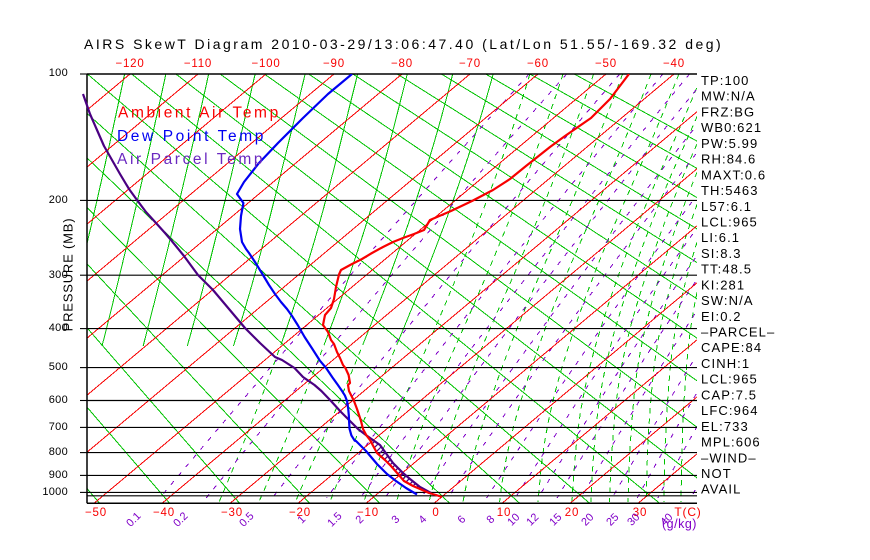 This screenshot has height=560, width=870. What do you see at coordinates (470, 64) in the screenshot?
I see `svg-text: −70` at bounding box center [470, 64].